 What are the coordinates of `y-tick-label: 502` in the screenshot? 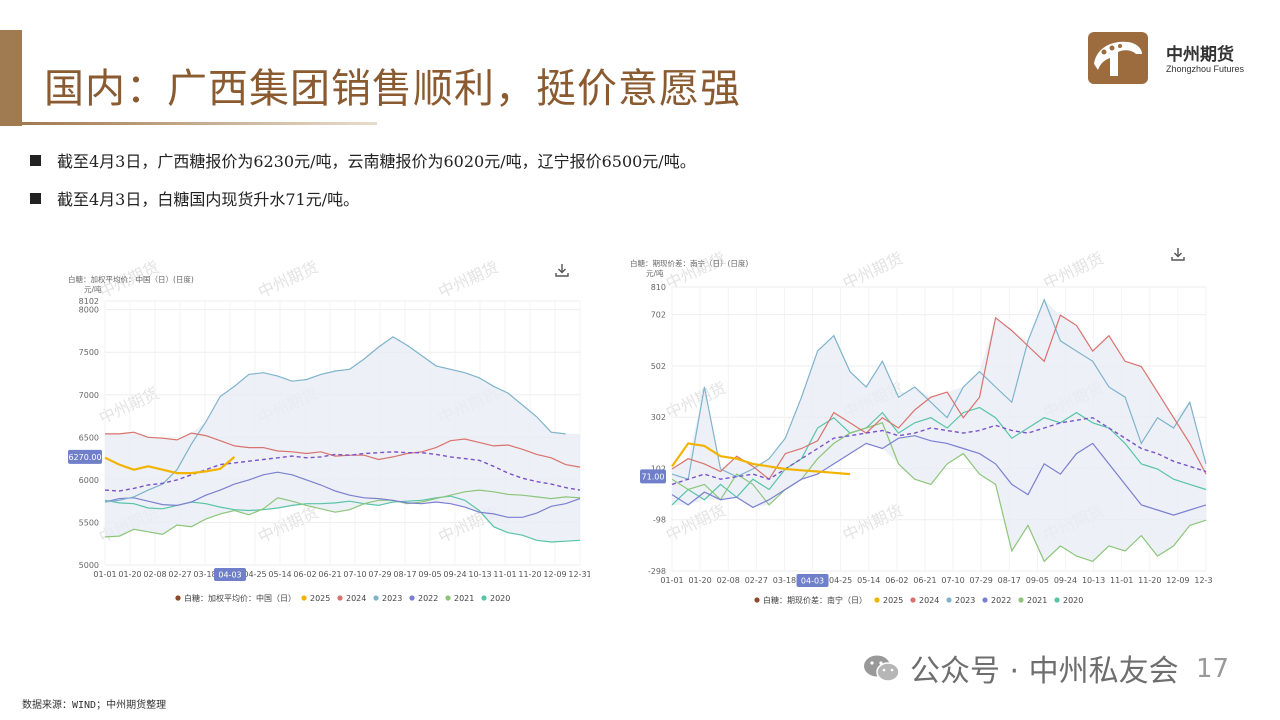 It's located at (658, 366).